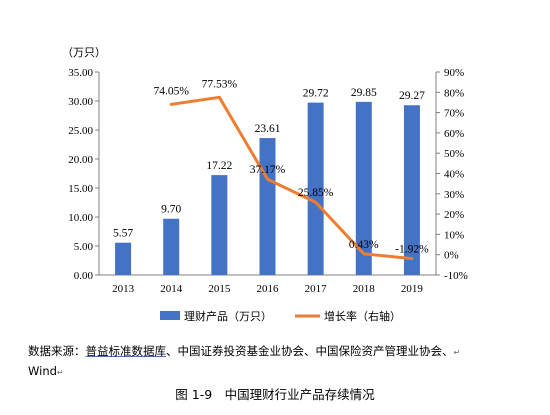  Describe the element at coordinates (454, 134) in the screenshot. I see `right-tick-label: 60%` at that location.